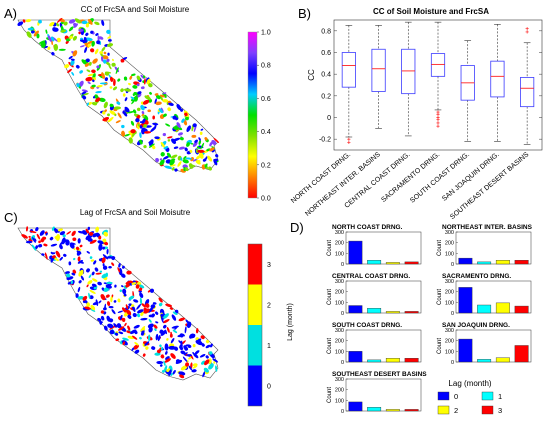  I want to click on y-tick-label: 300, so click(339, 282).